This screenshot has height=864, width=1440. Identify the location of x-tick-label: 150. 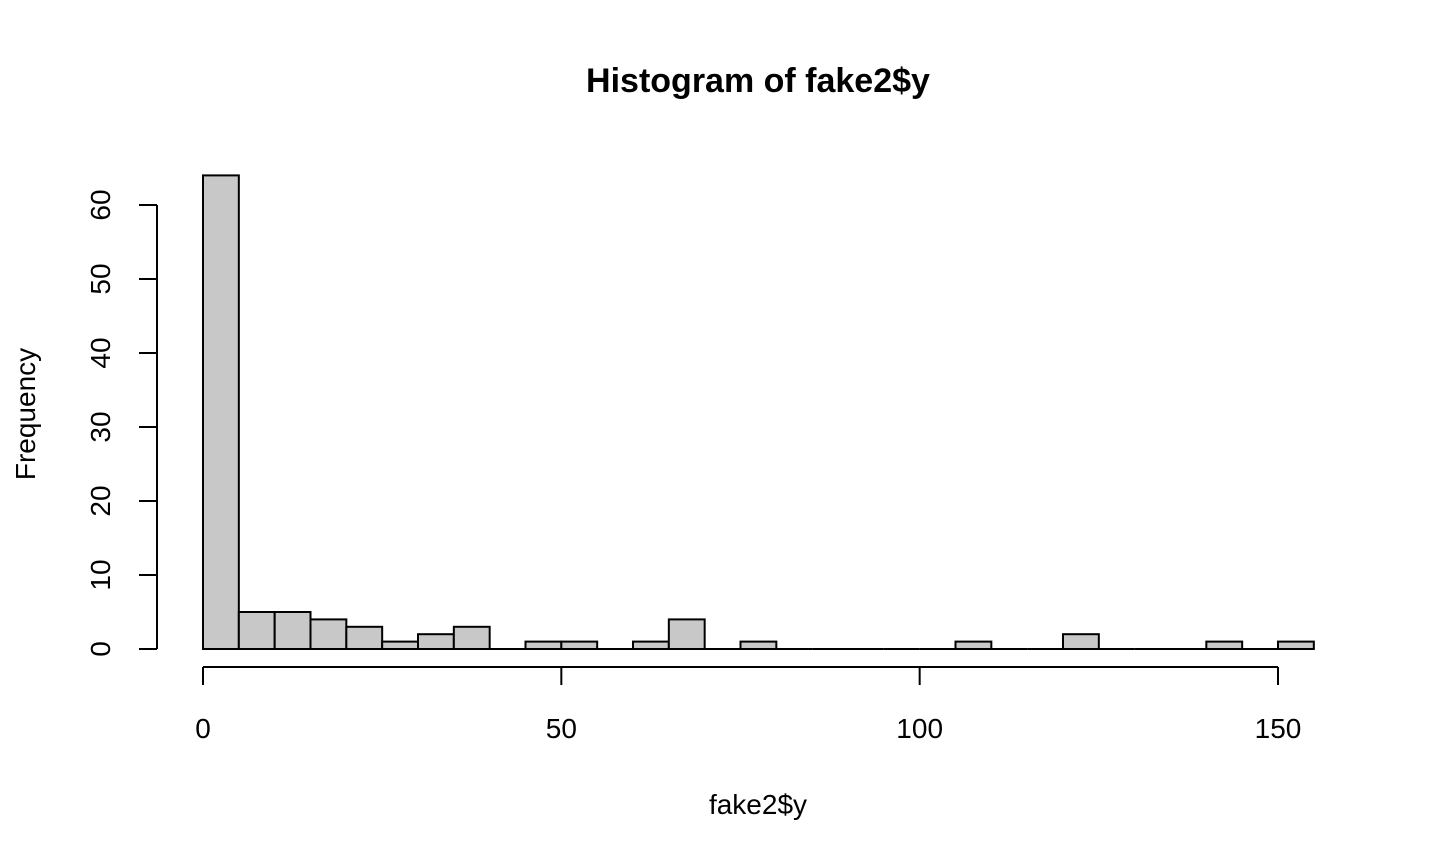
(1278, 728).